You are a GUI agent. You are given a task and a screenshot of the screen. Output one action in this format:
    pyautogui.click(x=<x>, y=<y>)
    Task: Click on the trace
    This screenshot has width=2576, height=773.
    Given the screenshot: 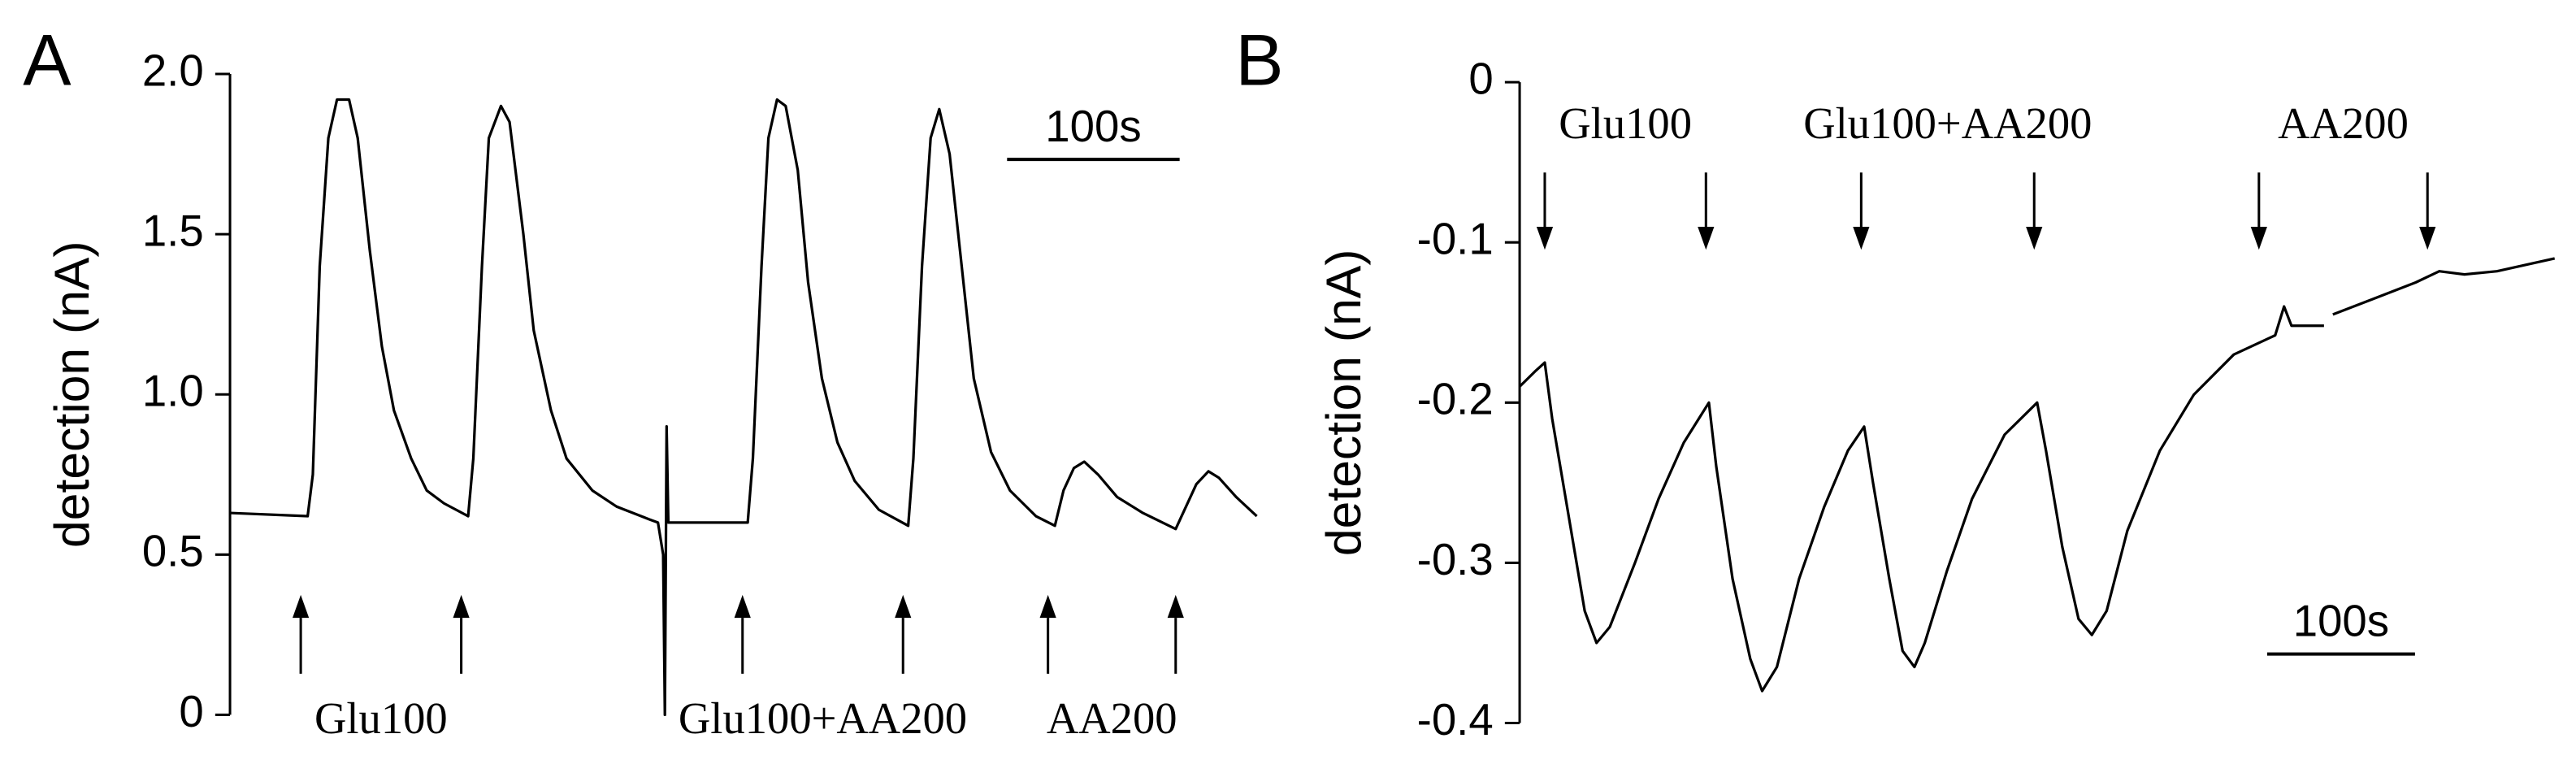 What is the action you would take?
    pyautogui.click(x=2444, y=286)
    